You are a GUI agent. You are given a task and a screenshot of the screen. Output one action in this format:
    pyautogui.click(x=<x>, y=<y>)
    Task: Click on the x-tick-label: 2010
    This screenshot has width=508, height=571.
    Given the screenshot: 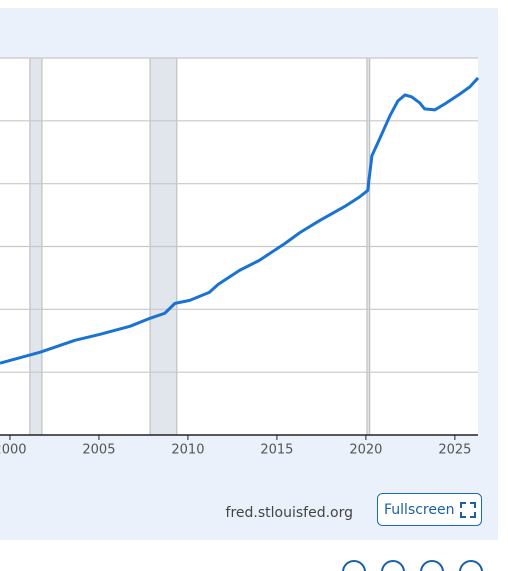 What is the action you would take?
    pyautogui.click(x=187, y=450)
    